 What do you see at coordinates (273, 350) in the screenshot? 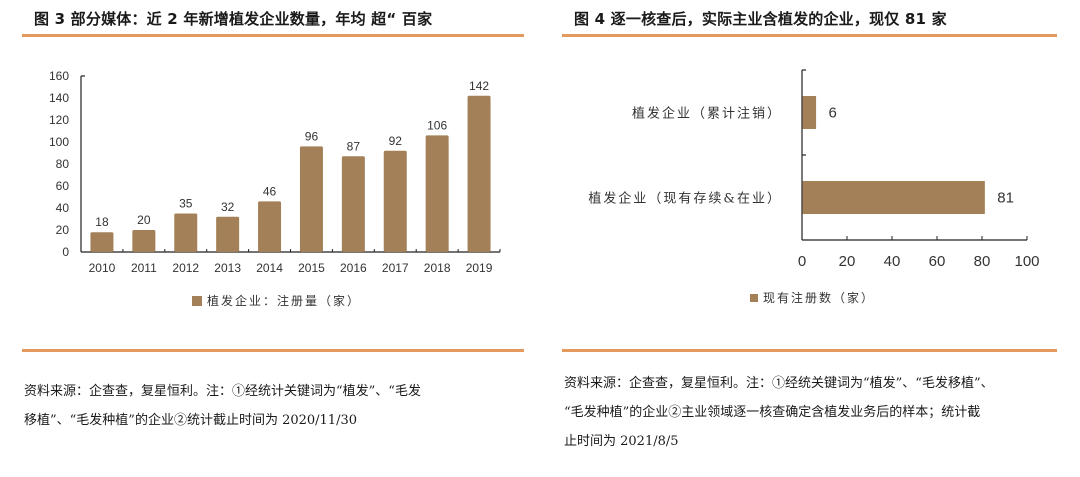
I see `figure-3-bottom-rule` at bounding box center [273, 350].